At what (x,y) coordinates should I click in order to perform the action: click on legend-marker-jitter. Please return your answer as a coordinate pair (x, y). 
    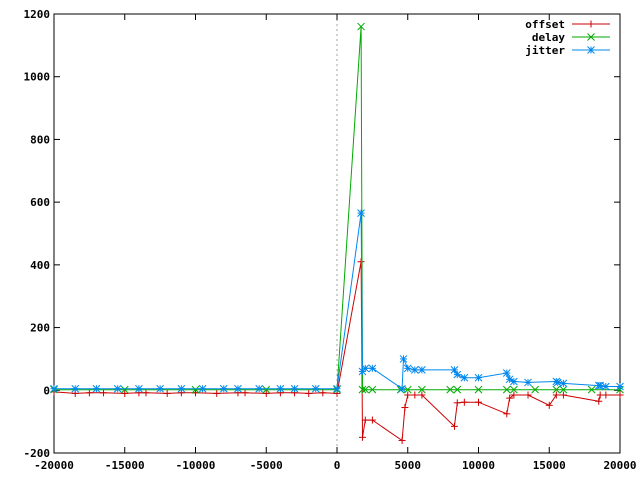
    Looking at the image, I should click on (591, 50).